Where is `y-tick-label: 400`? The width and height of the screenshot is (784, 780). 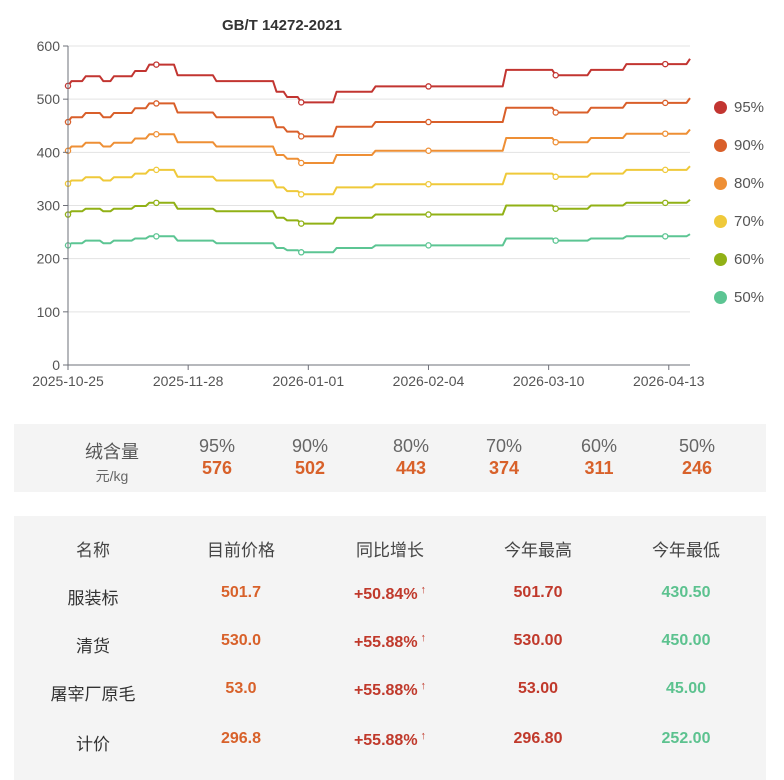 y-tick-label: 400 is located at coordinates (49, 152).